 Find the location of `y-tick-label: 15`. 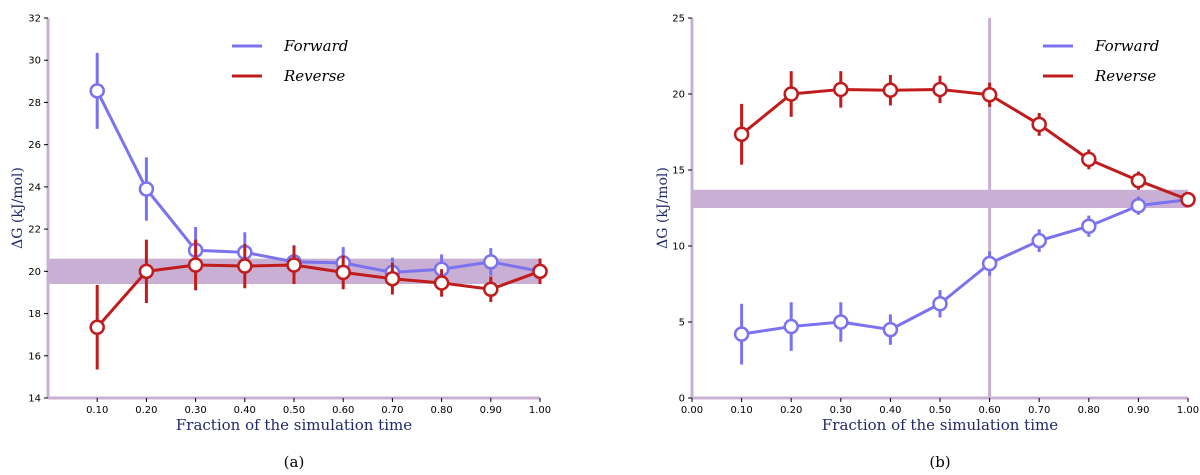

y-tick-label: 15 is located at coordinates (678, 171).